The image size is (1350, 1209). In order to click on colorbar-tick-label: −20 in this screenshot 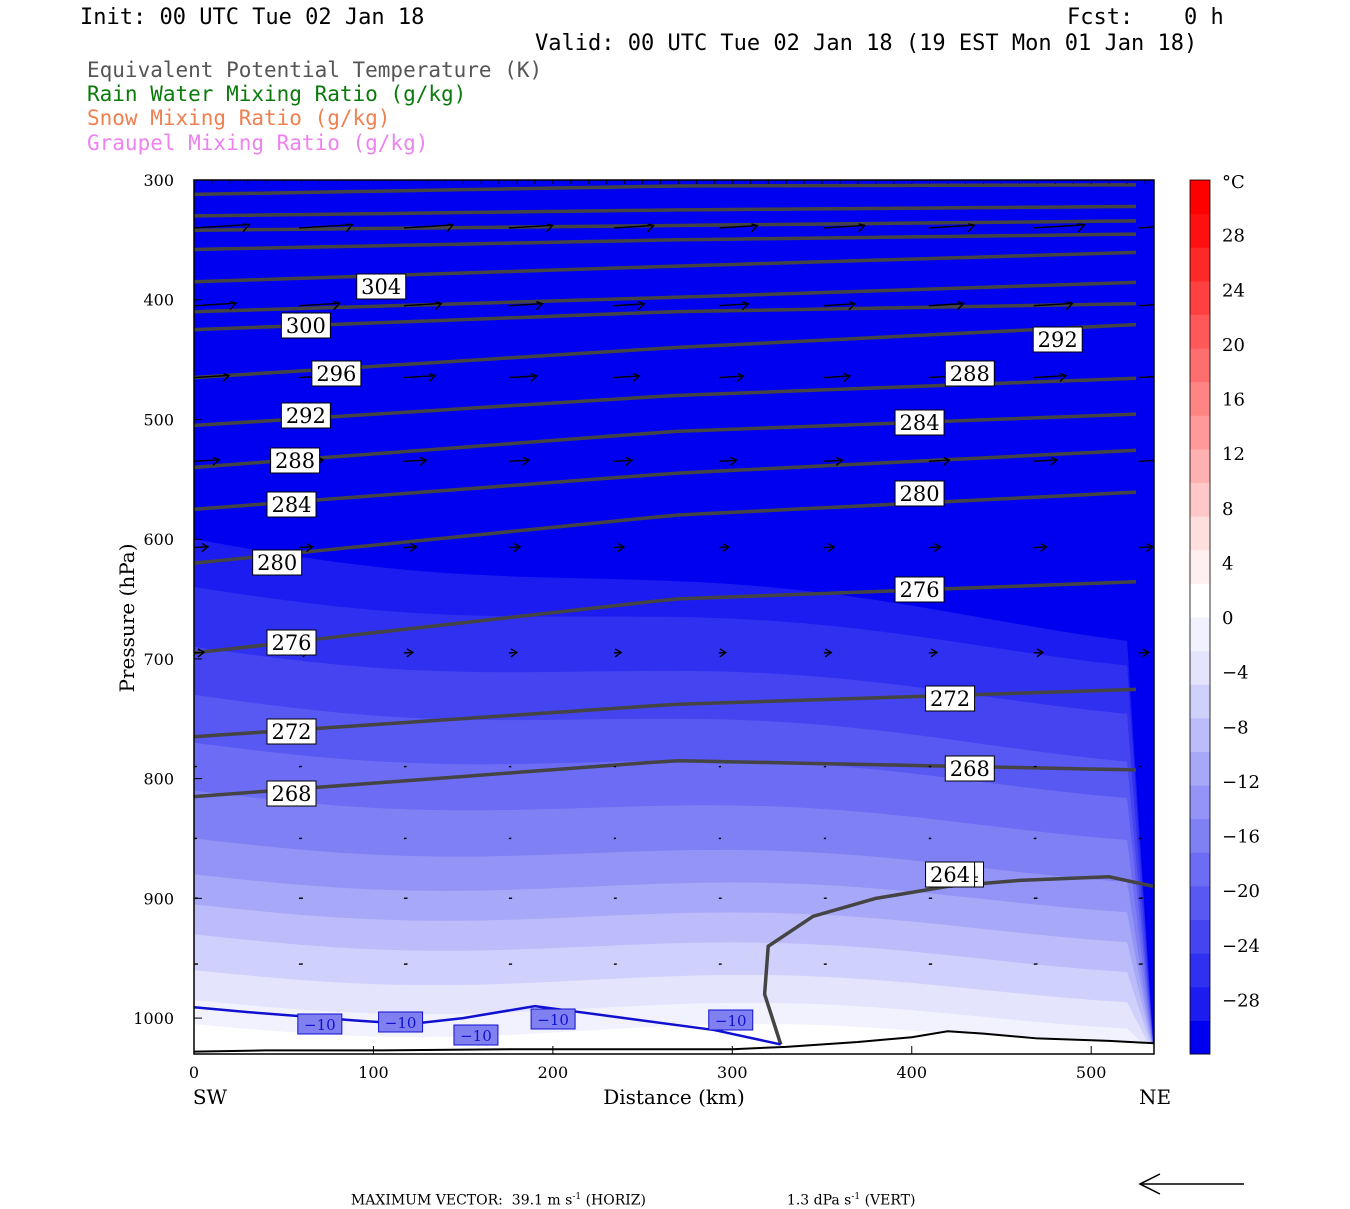, I will do `click(1241, 891)`.